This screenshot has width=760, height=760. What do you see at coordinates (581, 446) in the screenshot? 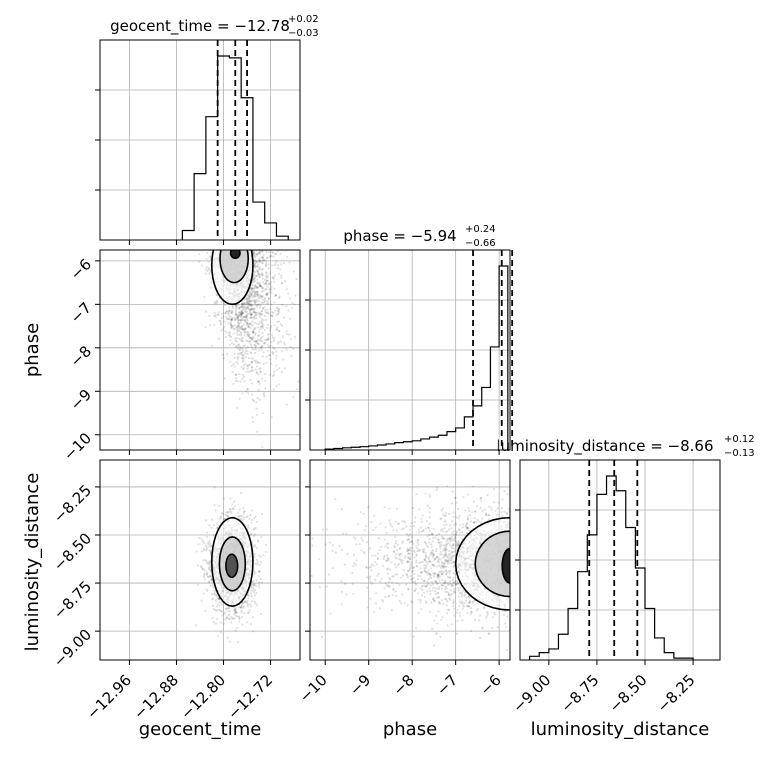
I see `title-luminosity-distance-prefix: luminosity_distance =` at bounding box center [581, 446].